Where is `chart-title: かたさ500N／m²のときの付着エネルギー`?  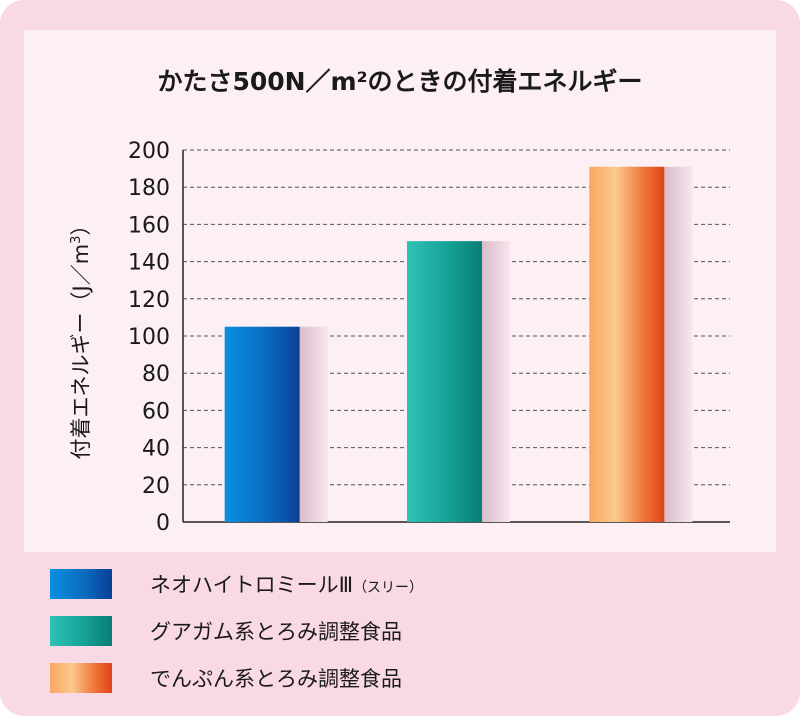 chart-title: かたさ500N／m²のときの付着エネルギー is located at coordinates (400, 81).